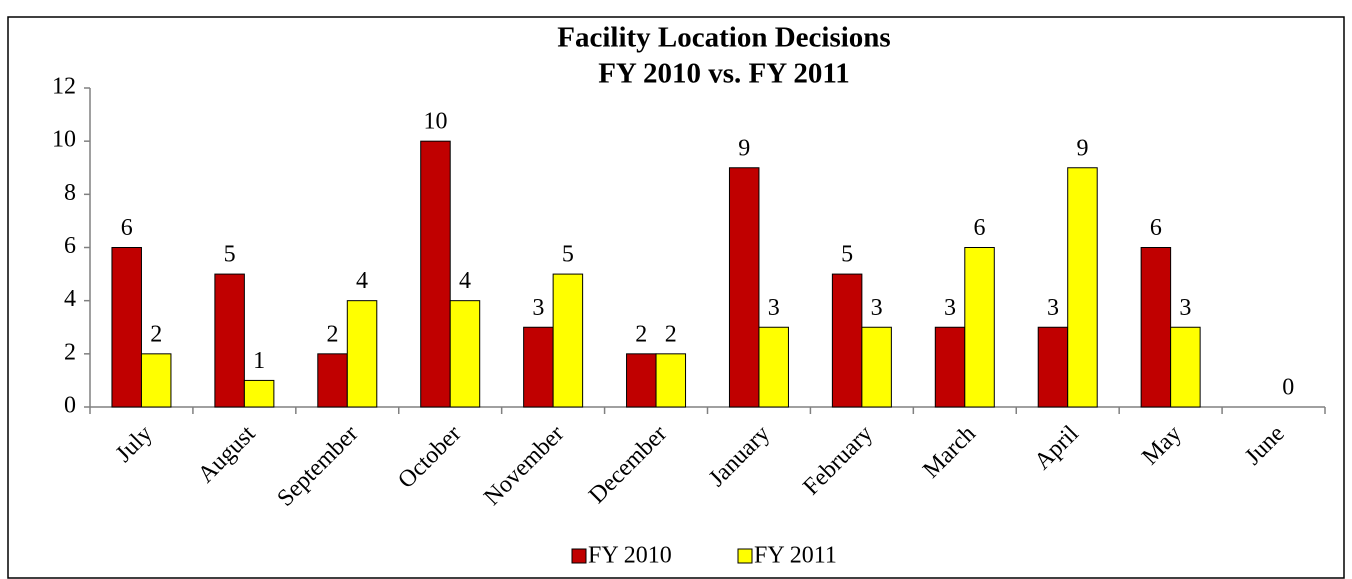 This screenshot has height=579, width=1352. Describe the element at coordinates (70, 299) in the screenshot. I see `y-tick-label: 4` at that location.